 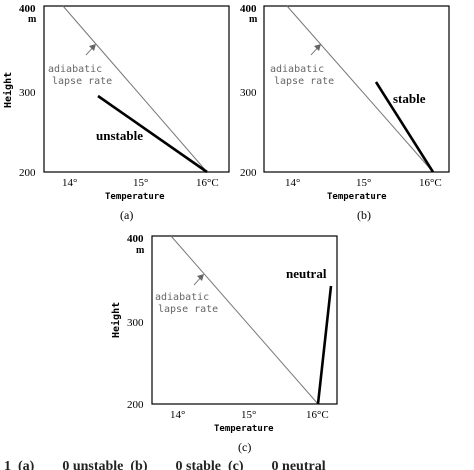 I want to click on panel-a-ytick-300: 300, so click(x=27, y=93).